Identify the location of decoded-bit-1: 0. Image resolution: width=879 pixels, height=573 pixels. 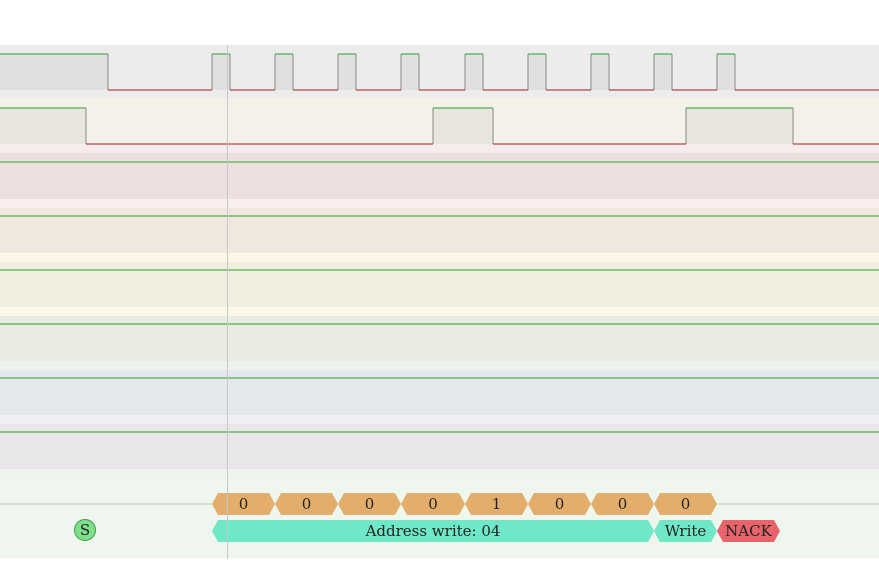
(306, 504).